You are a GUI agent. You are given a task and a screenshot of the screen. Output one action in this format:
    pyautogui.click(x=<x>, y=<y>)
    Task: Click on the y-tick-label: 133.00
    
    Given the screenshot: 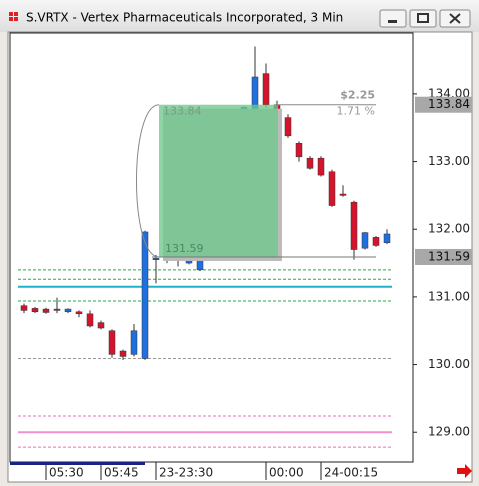 What is the action you would take?
    pyautogui.click(x=449, y=161)
    